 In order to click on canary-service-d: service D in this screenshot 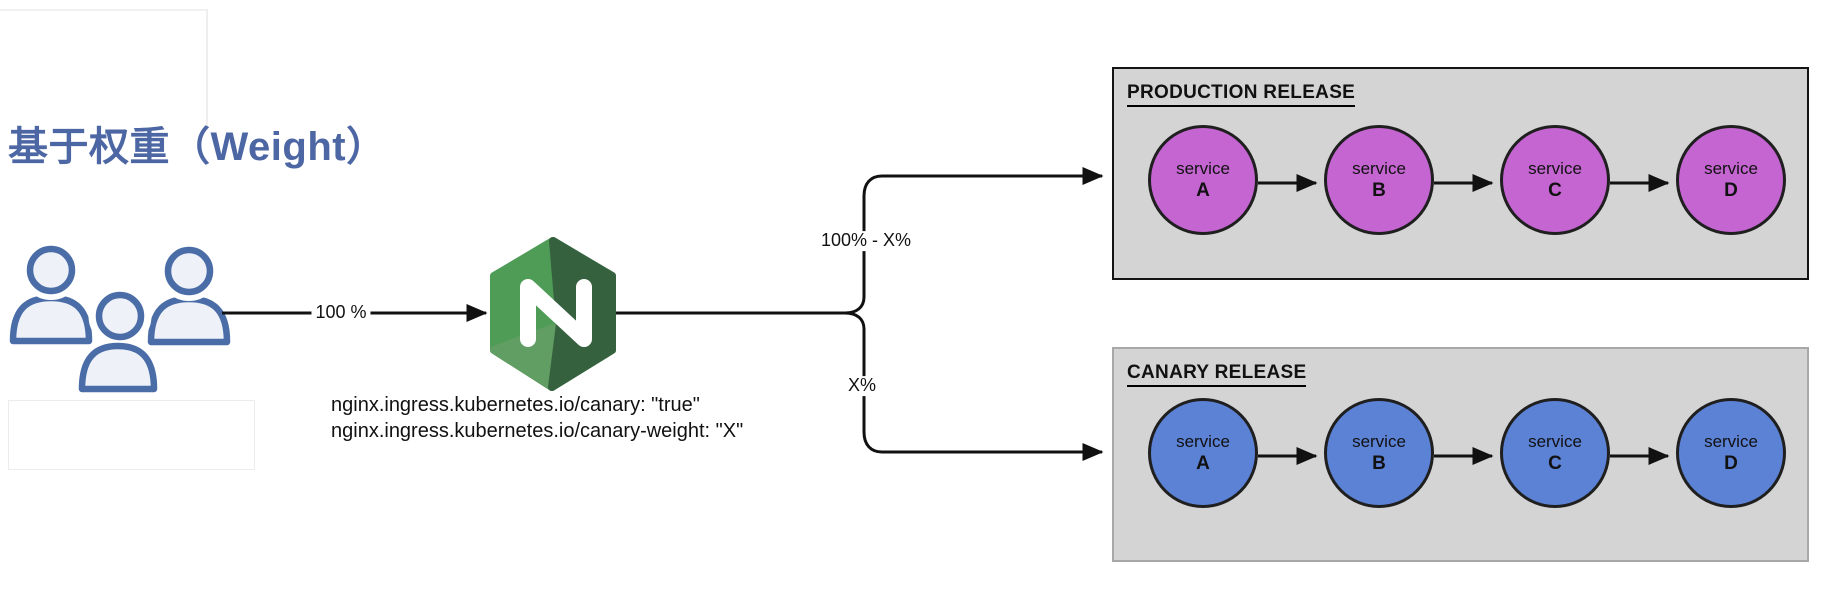, I will do `click(1731, 453)`.